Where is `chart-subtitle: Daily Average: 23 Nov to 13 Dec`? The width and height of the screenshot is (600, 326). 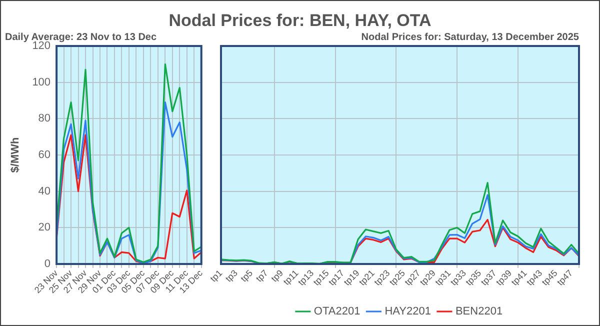
chart-subtitle: Daily Average: 23 Nov to 13 Dec is located at coordinates (81, 37).